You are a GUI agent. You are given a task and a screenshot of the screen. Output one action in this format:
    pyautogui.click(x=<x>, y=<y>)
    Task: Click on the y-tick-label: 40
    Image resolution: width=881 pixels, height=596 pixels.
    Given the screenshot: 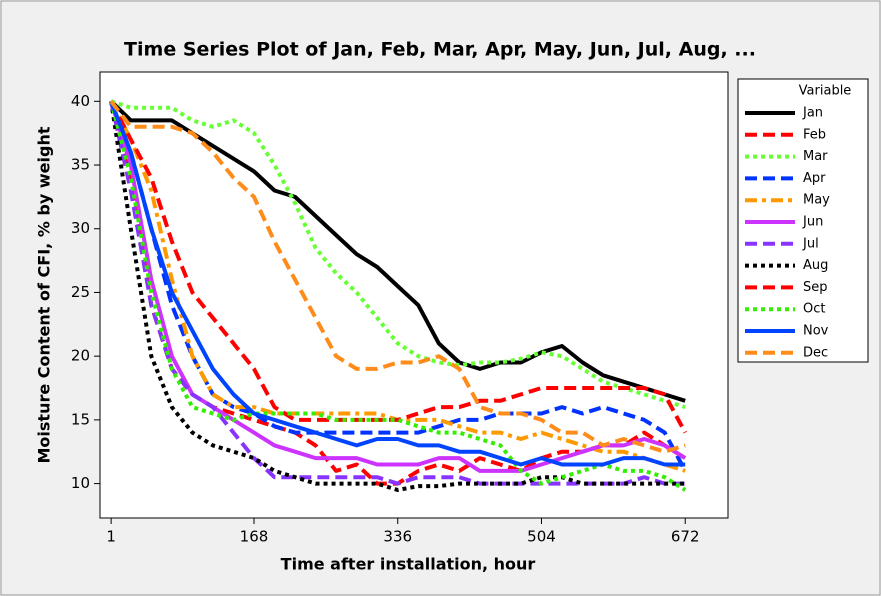 What is the action you would take?
    pyautogui.click(x=80, y=101)
    